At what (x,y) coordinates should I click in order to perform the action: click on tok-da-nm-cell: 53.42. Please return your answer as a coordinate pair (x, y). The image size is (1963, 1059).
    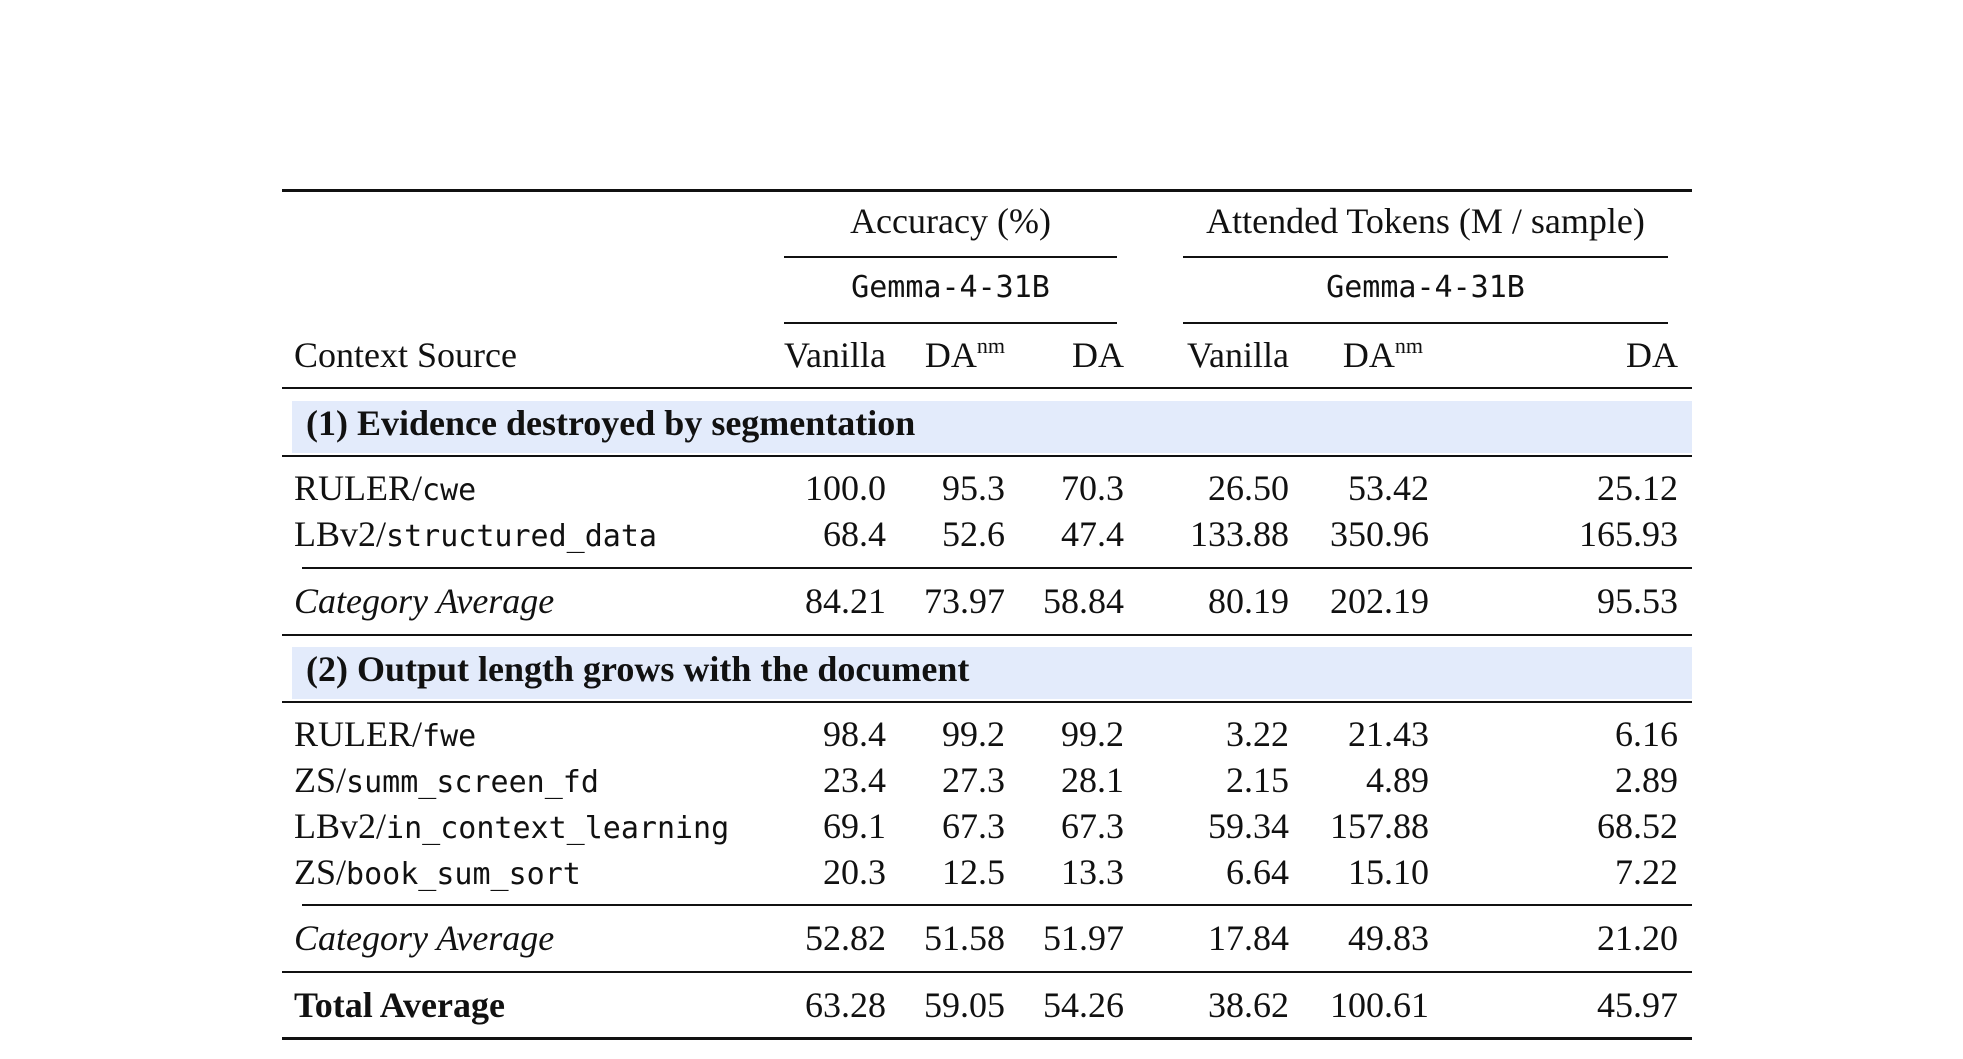
    Looking at the image, I should click on (1388, 488).